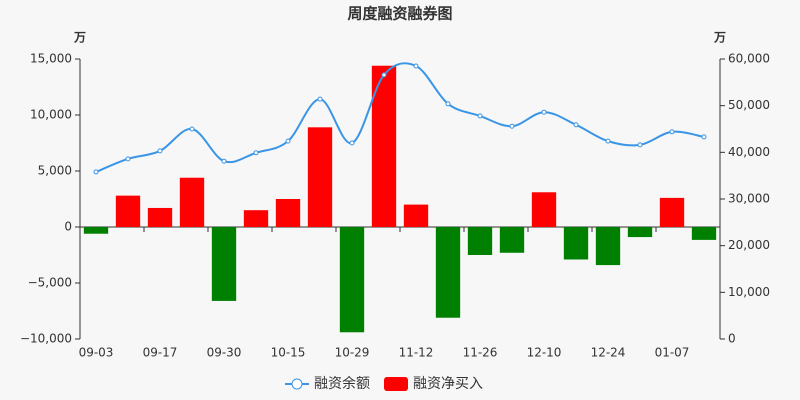 The width and height of the screenshot is (800, 400). What do you see at coordinates (480, 353) in the screenshot?
I see `x-tick-label: 11-26` at bounding box center [480, 353].